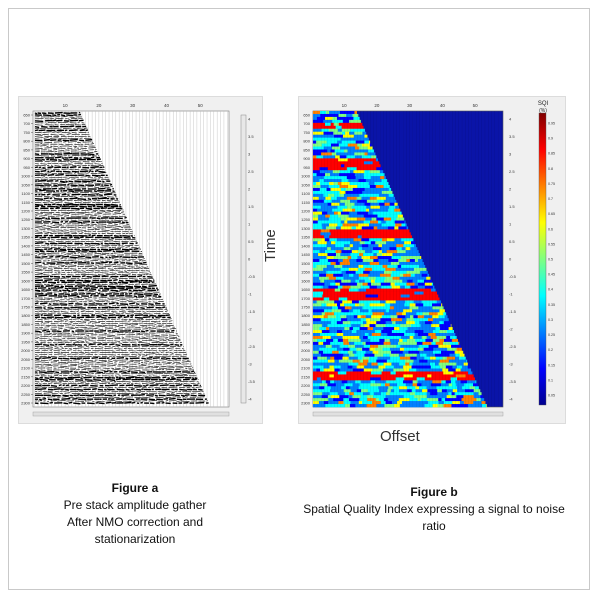 This screenshot has width=600, height=600. I want to click on y-tick-label: 1100, so click(305, 193).